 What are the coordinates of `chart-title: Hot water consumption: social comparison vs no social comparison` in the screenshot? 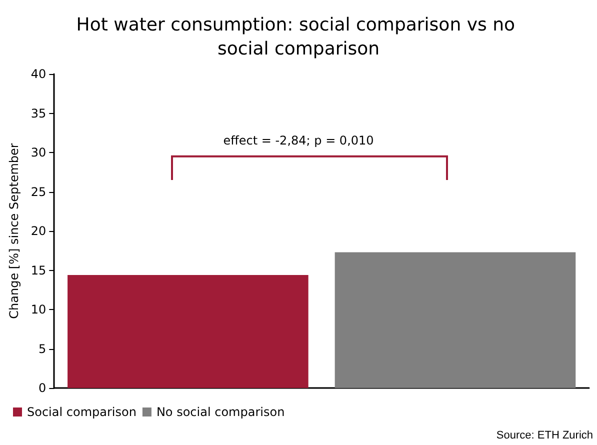 It's located at (298, 37).